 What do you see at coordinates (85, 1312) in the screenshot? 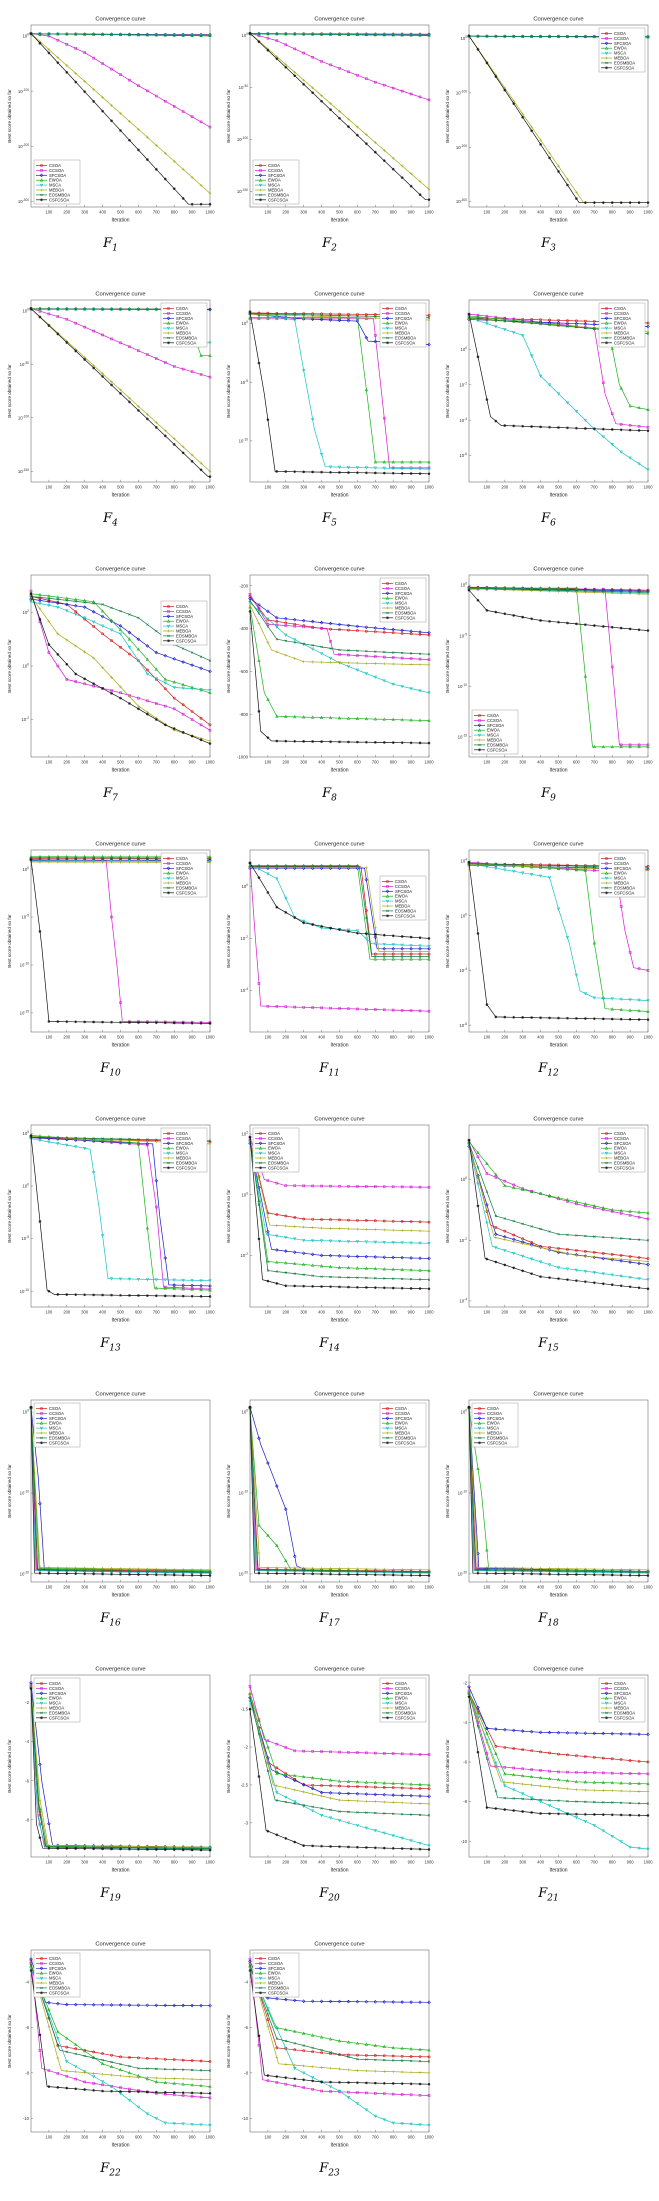
I see `svg-text: 300` at bounding box center [85, 1312].